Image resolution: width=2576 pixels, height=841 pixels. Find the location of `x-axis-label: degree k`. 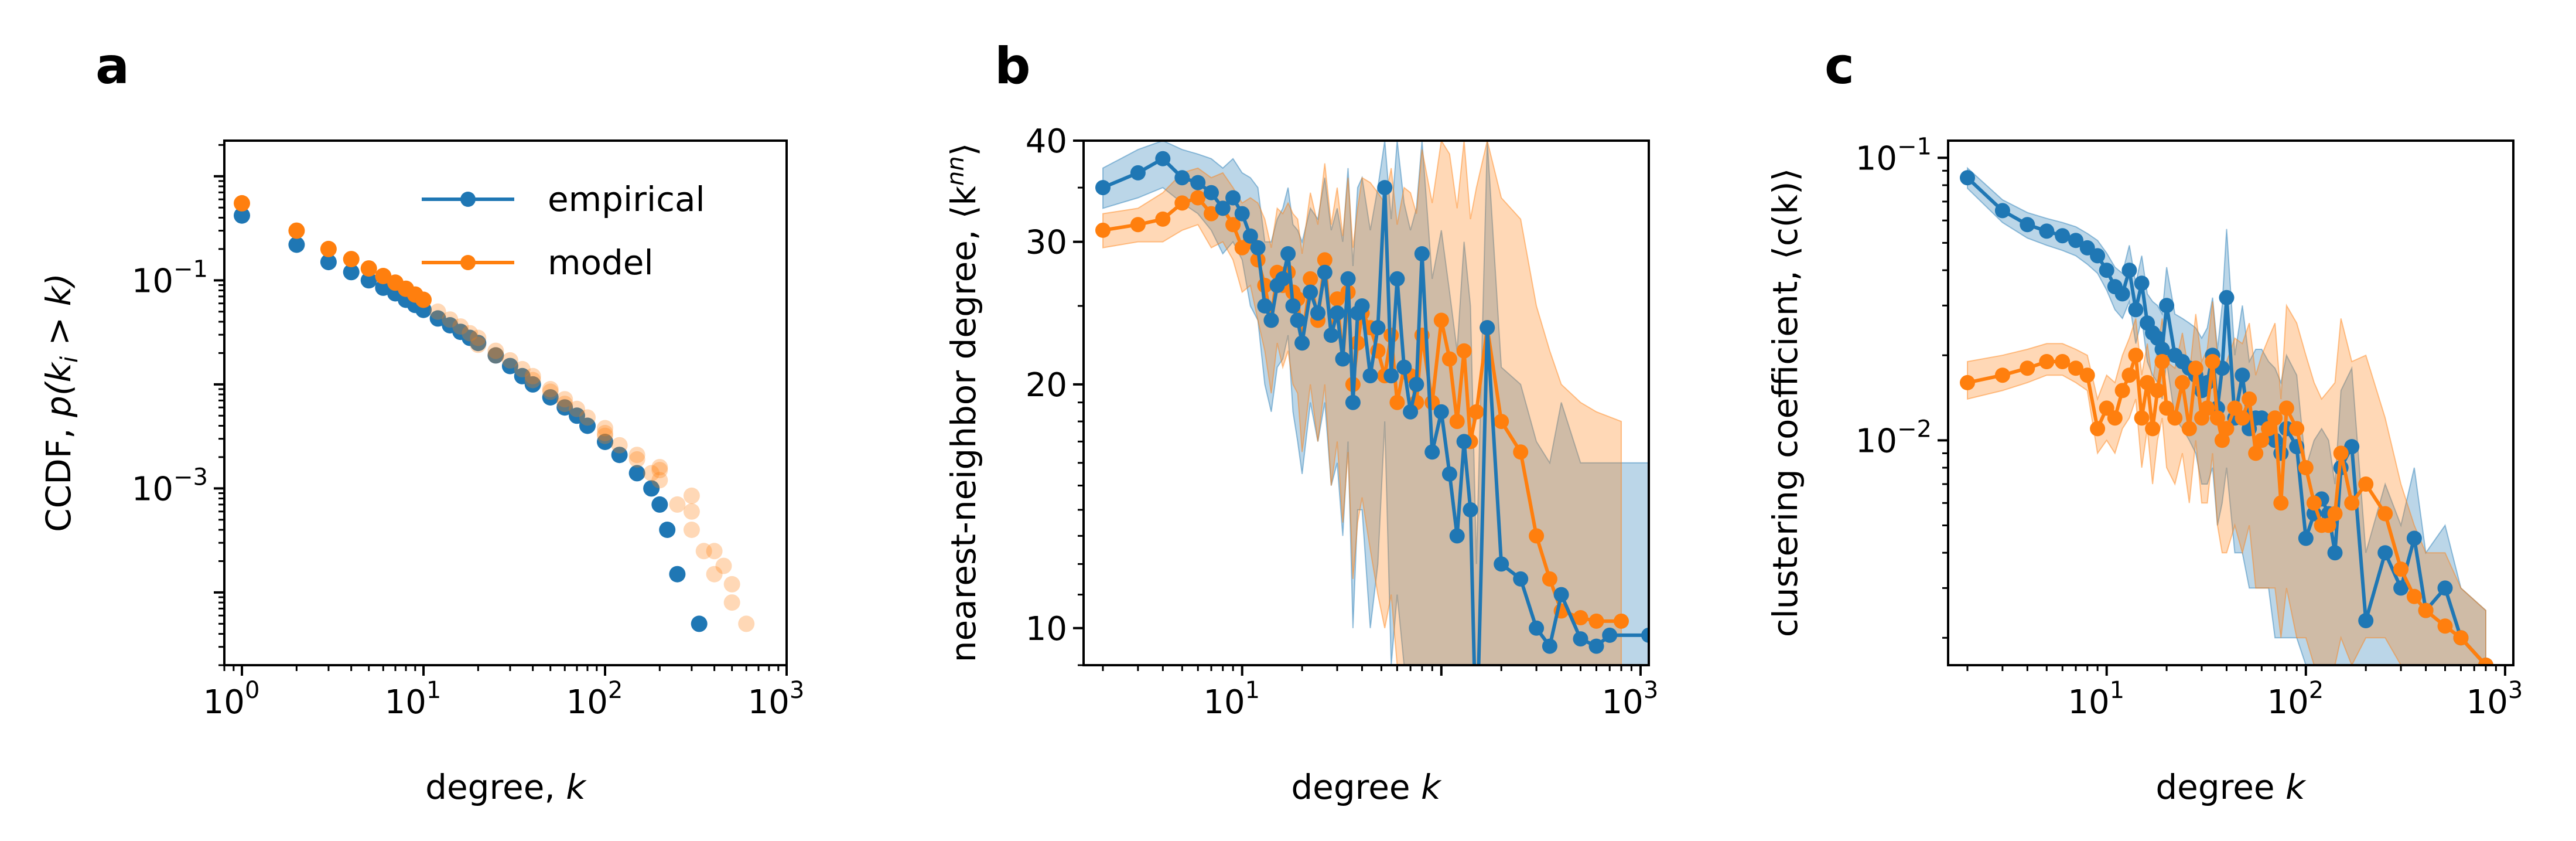

x-axis-label: degree k is located at coordinates (1367, 787).